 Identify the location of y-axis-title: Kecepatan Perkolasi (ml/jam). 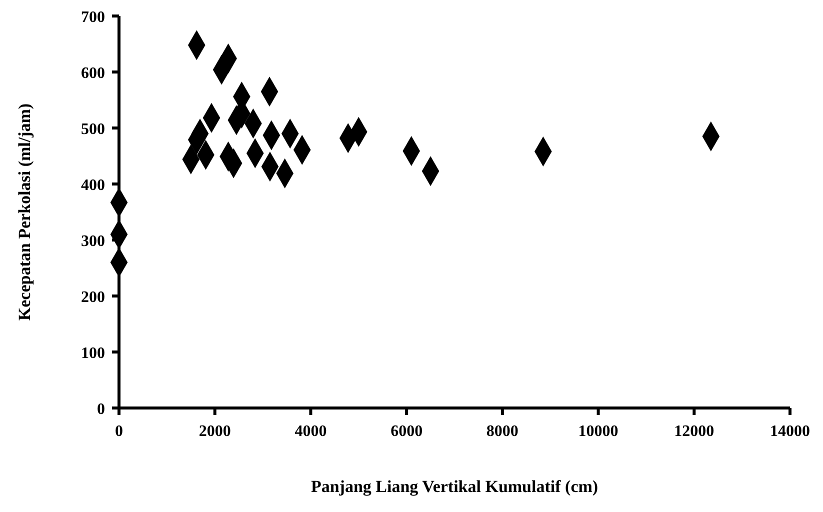
(24, 212).